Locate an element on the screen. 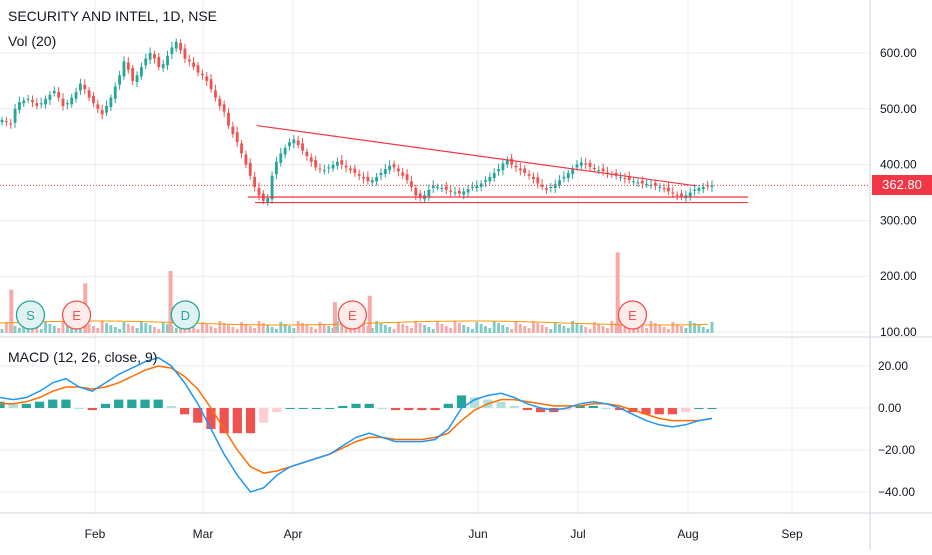  price-tick-label-1: 500.00 is located at coordinates (898, 109).